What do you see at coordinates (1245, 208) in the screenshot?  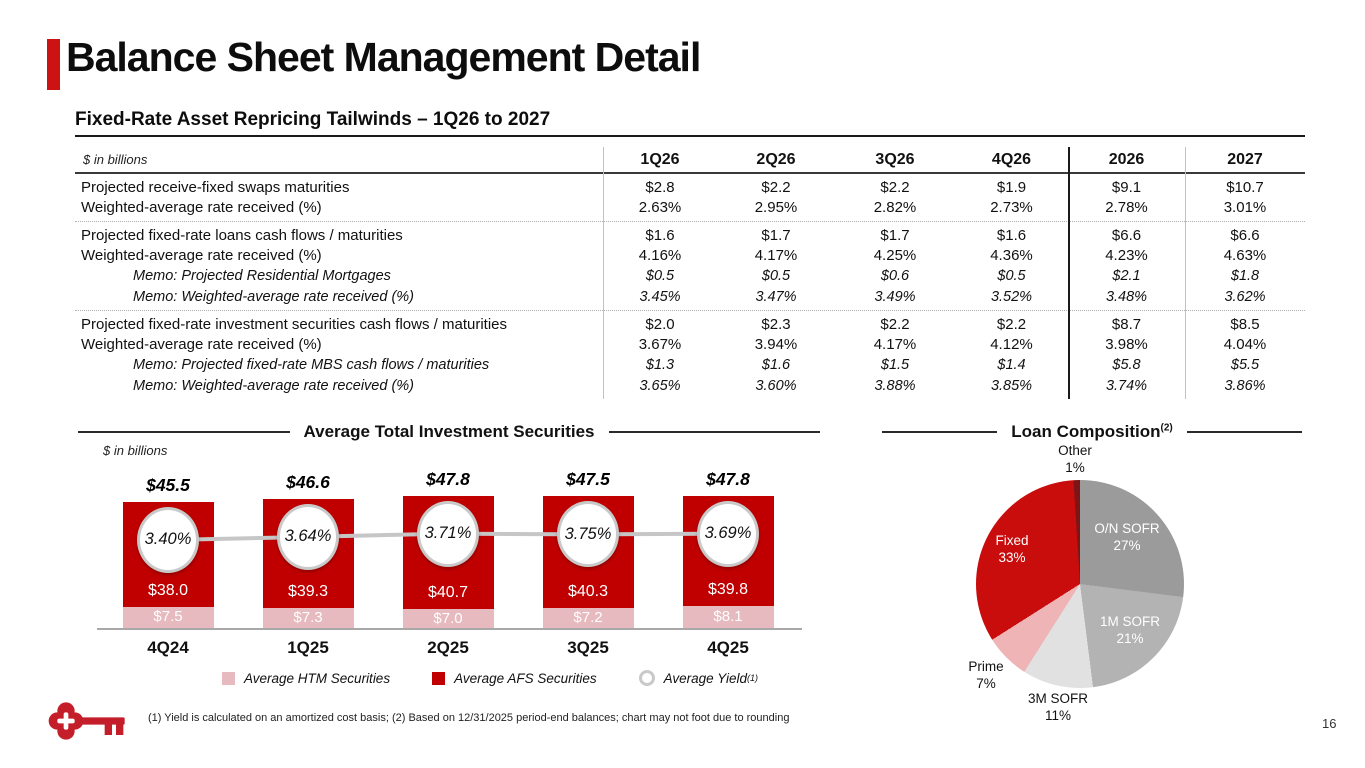 I see `table-cell: 3.01%` at bounding box center [1245, 208].